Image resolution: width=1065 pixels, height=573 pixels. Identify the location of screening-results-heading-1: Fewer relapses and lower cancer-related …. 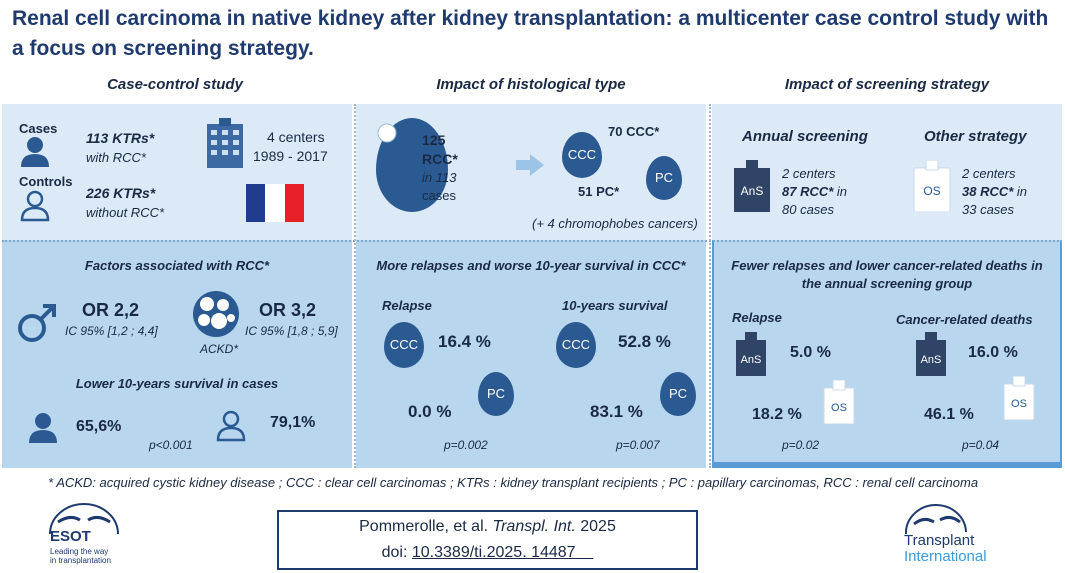
(887, 265).